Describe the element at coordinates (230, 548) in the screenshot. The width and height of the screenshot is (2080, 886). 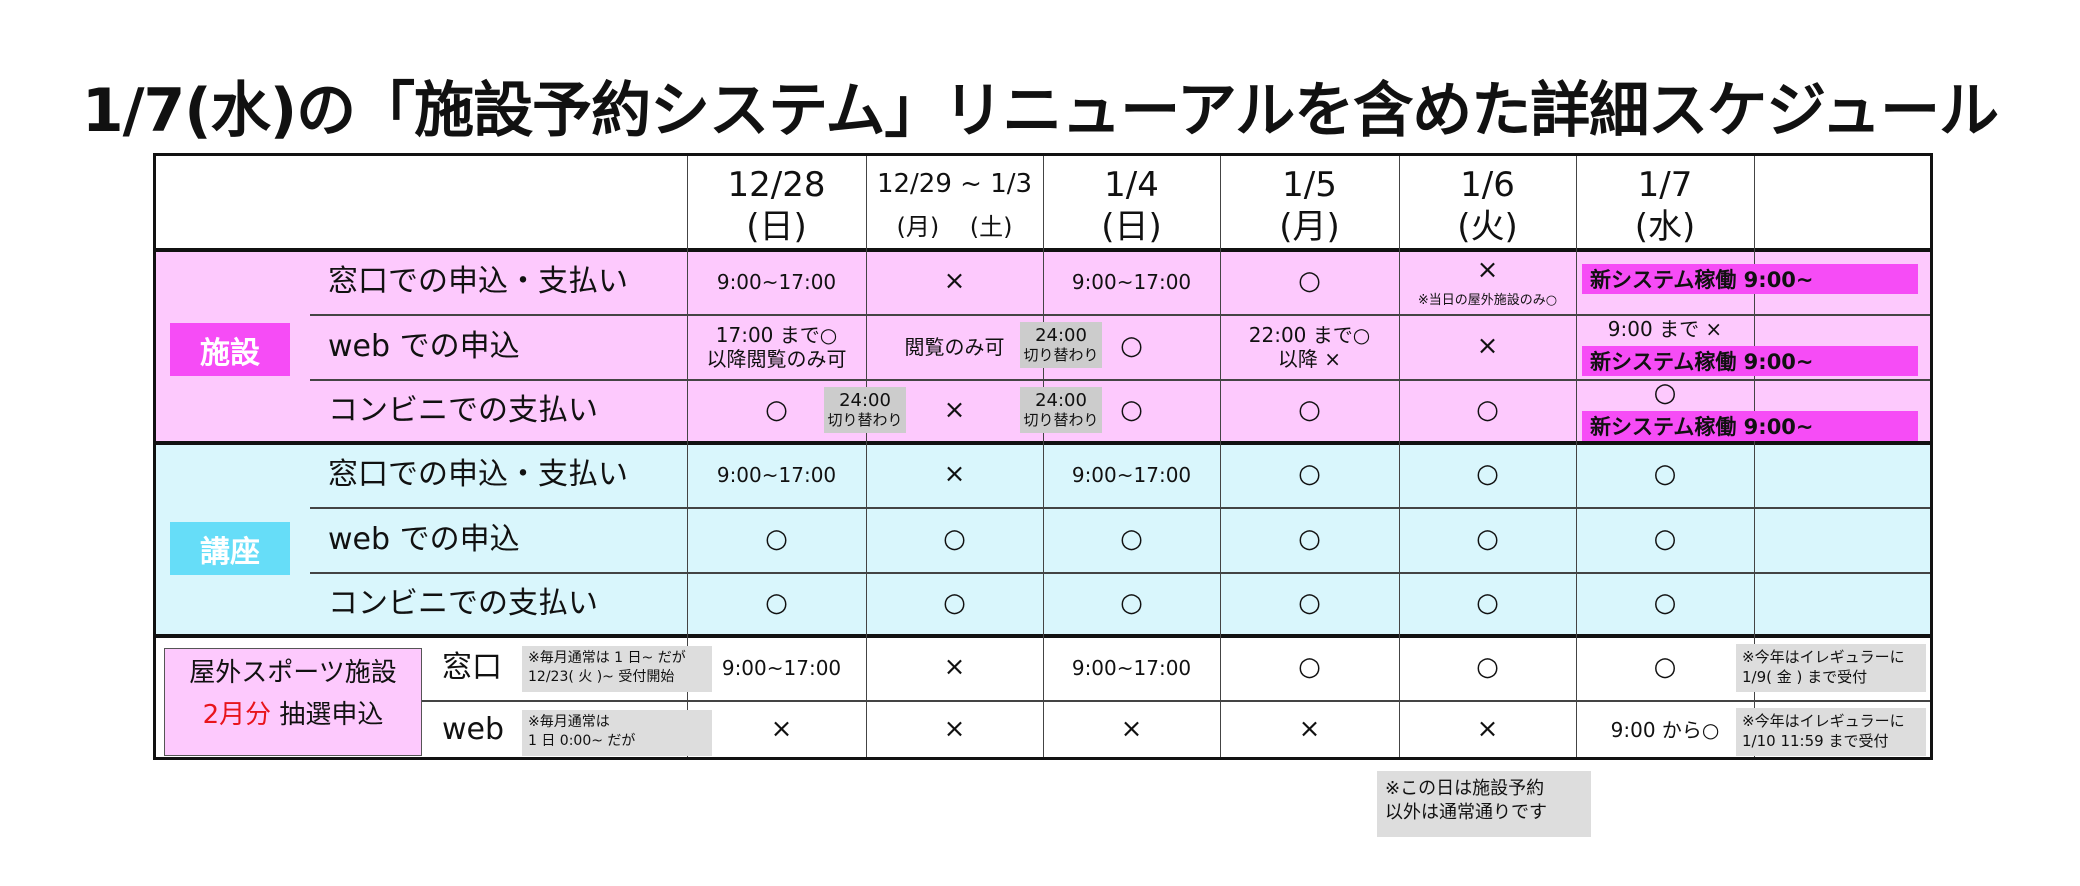
I see `category-kouza: 講座` at that location.